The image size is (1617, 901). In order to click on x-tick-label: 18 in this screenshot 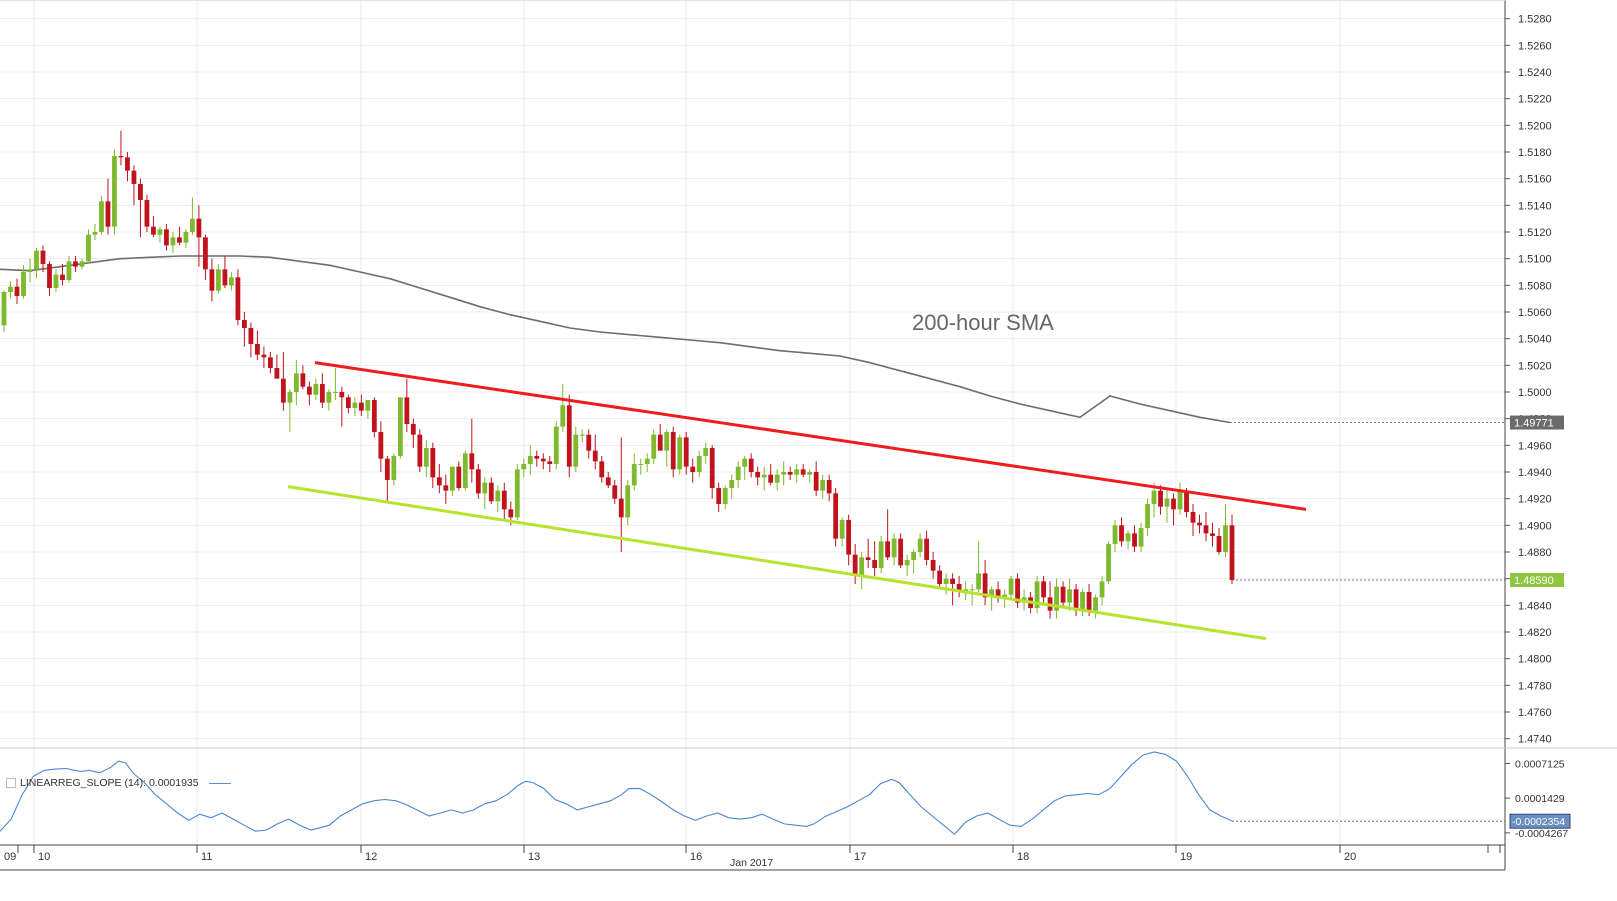, I will do `click(1023, 857)`.